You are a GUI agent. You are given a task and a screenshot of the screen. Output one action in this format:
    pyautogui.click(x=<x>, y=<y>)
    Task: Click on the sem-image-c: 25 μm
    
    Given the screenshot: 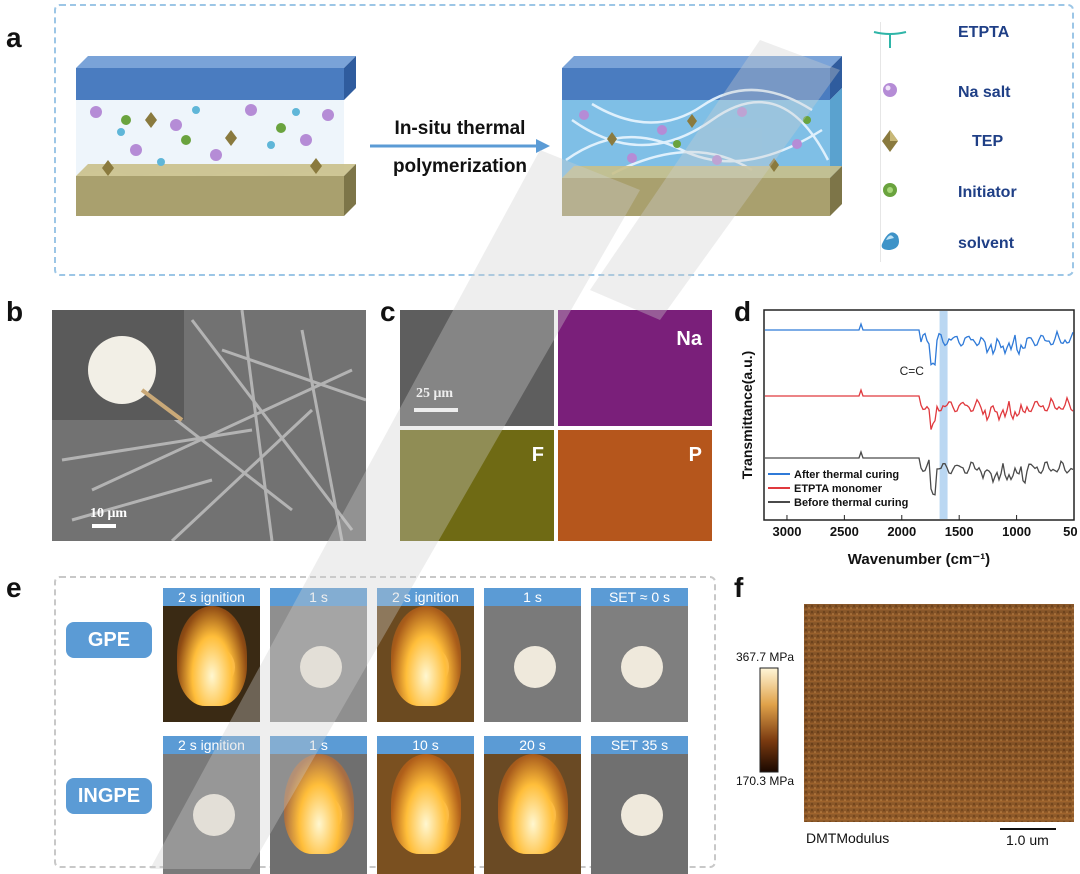 What is the action you would take?
    pyautogui.click(x=477, y=368)
    